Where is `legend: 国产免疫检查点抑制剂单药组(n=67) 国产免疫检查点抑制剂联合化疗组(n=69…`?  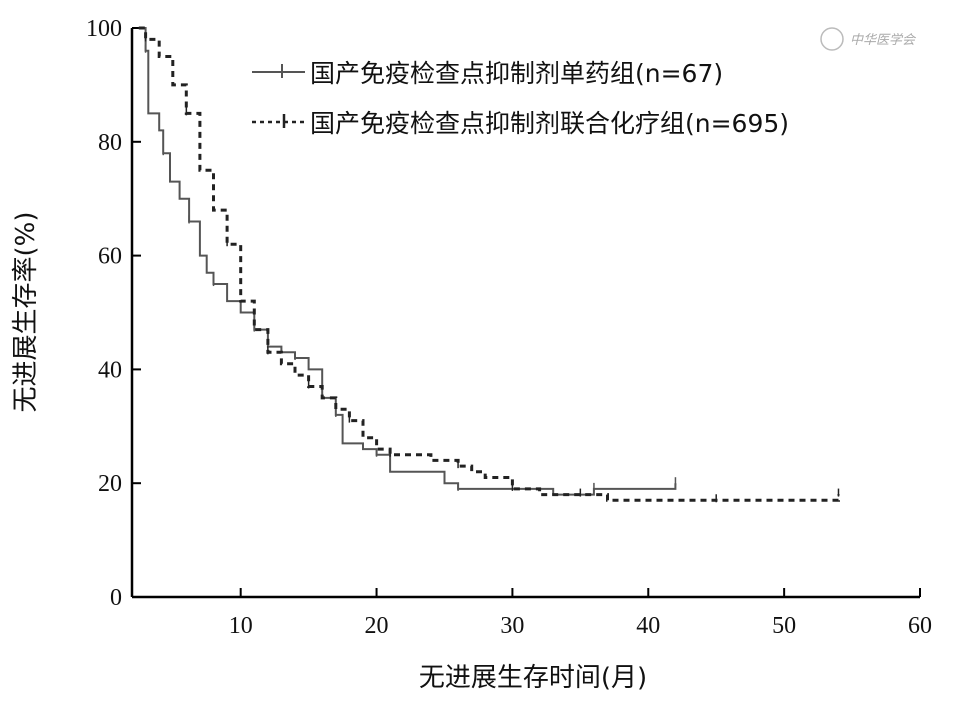 legend: 国产免疫检查点抑制剂单药组(n=67) 国产免疫检查点抑制剂联合化疗组(n=69… is located at coordinates (520, 98).